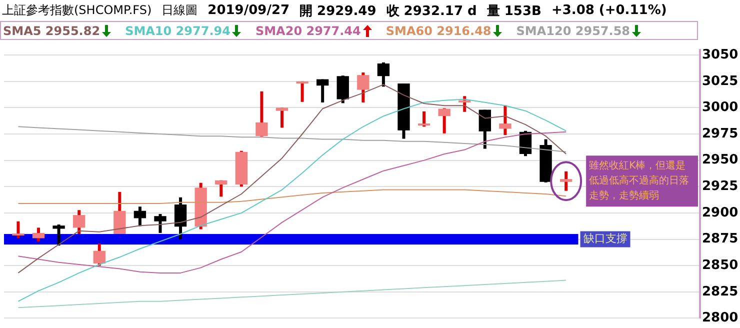  Describe the element at coordinates (573, 31) in the screenshot. I see `text: SMA120 2957.58` at that location.